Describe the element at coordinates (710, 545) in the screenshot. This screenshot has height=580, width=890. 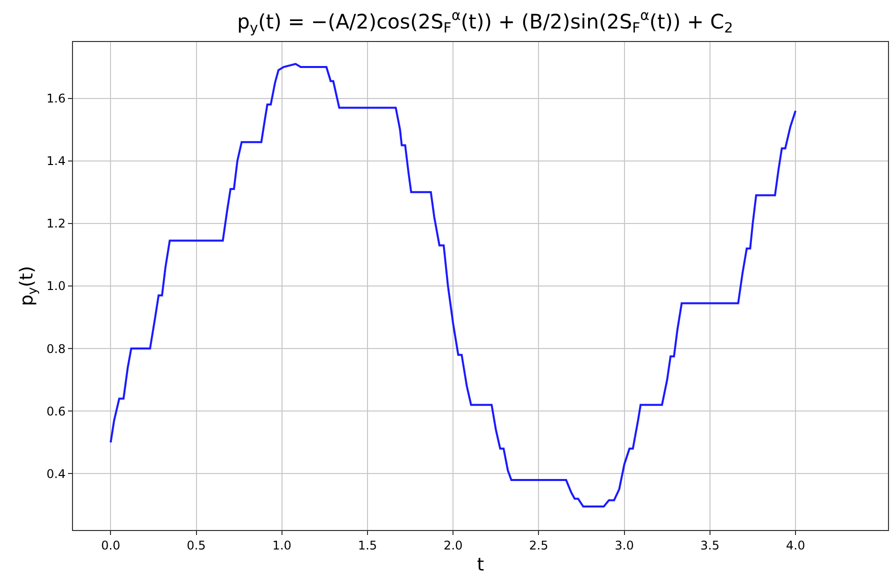
I see `x-tick-label: 3.5` at that location.